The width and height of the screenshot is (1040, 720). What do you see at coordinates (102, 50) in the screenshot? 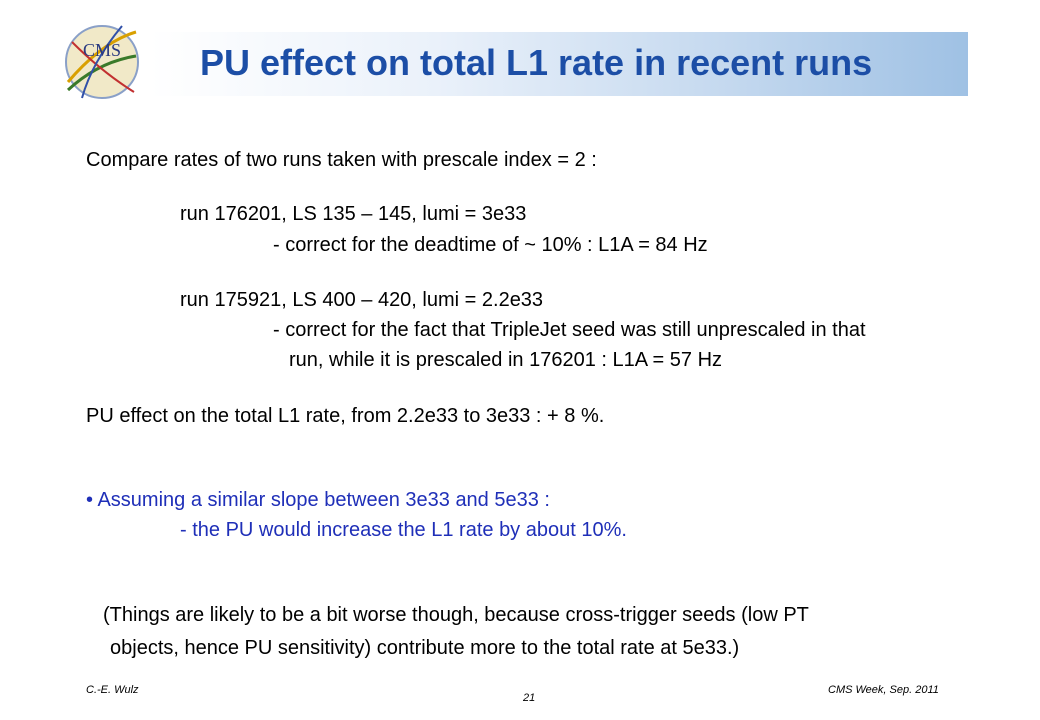
I see `svg-text: CMS` at bounding box center [102, 50].